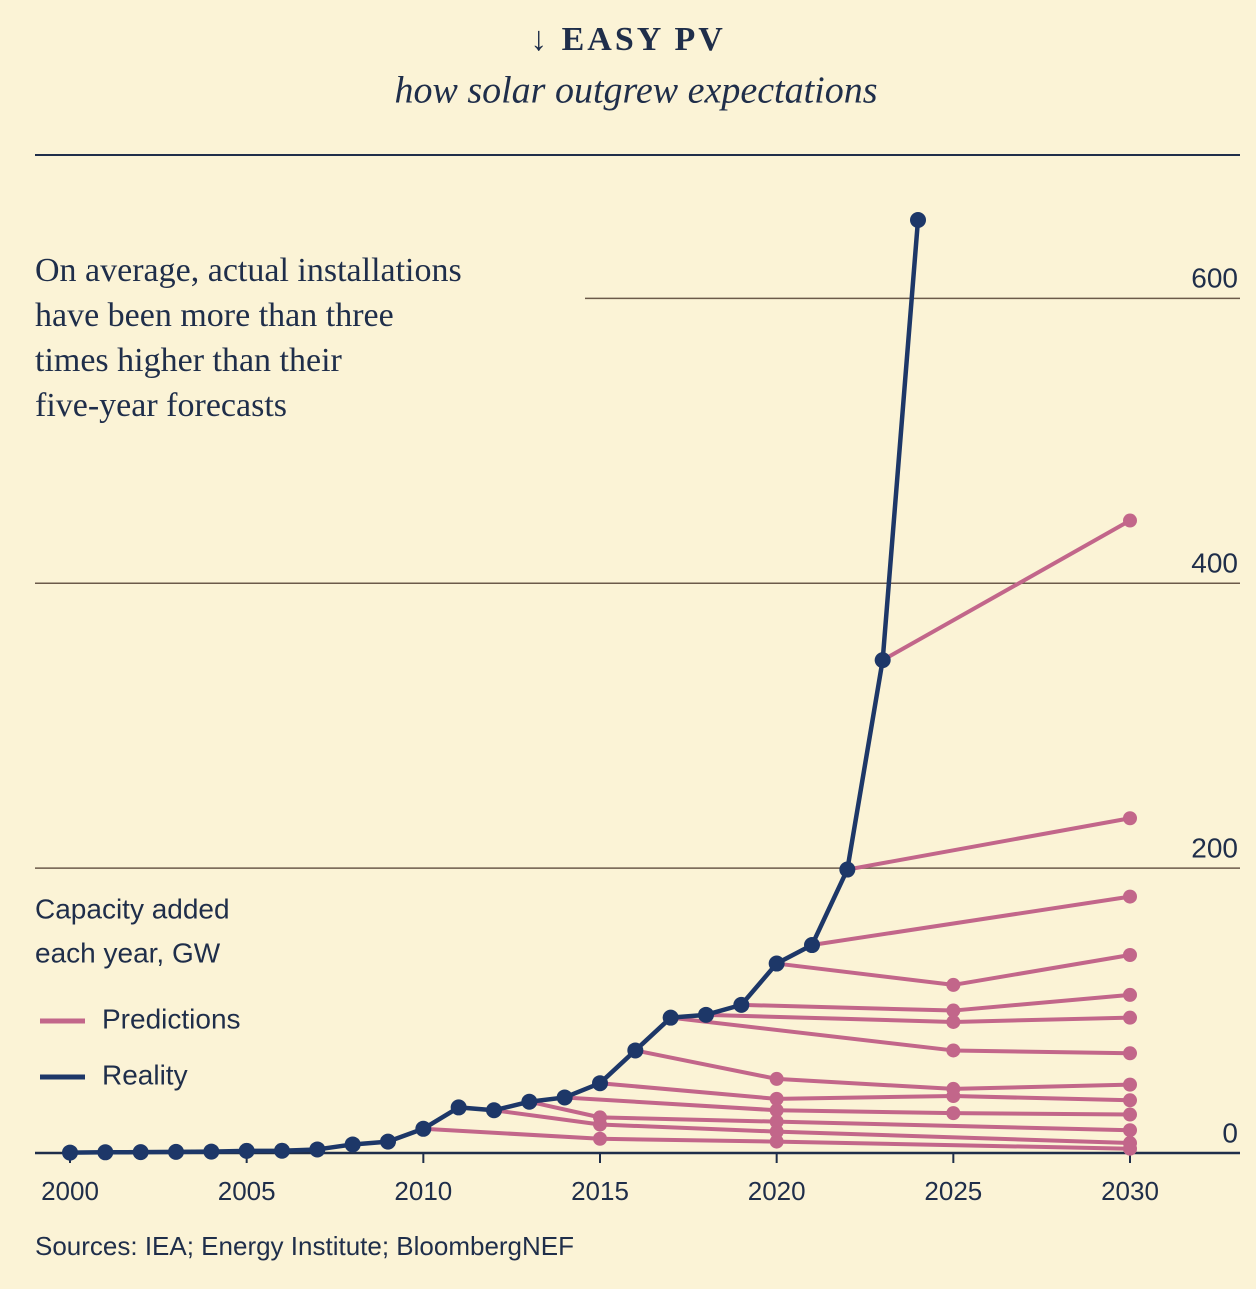 The width and height of the screenshot is (1256, 1289). What do you see at coordinates (70, 1191) in the screenshot?
I see `x-tick-label: 2000` at bounding box center [70, 1191].